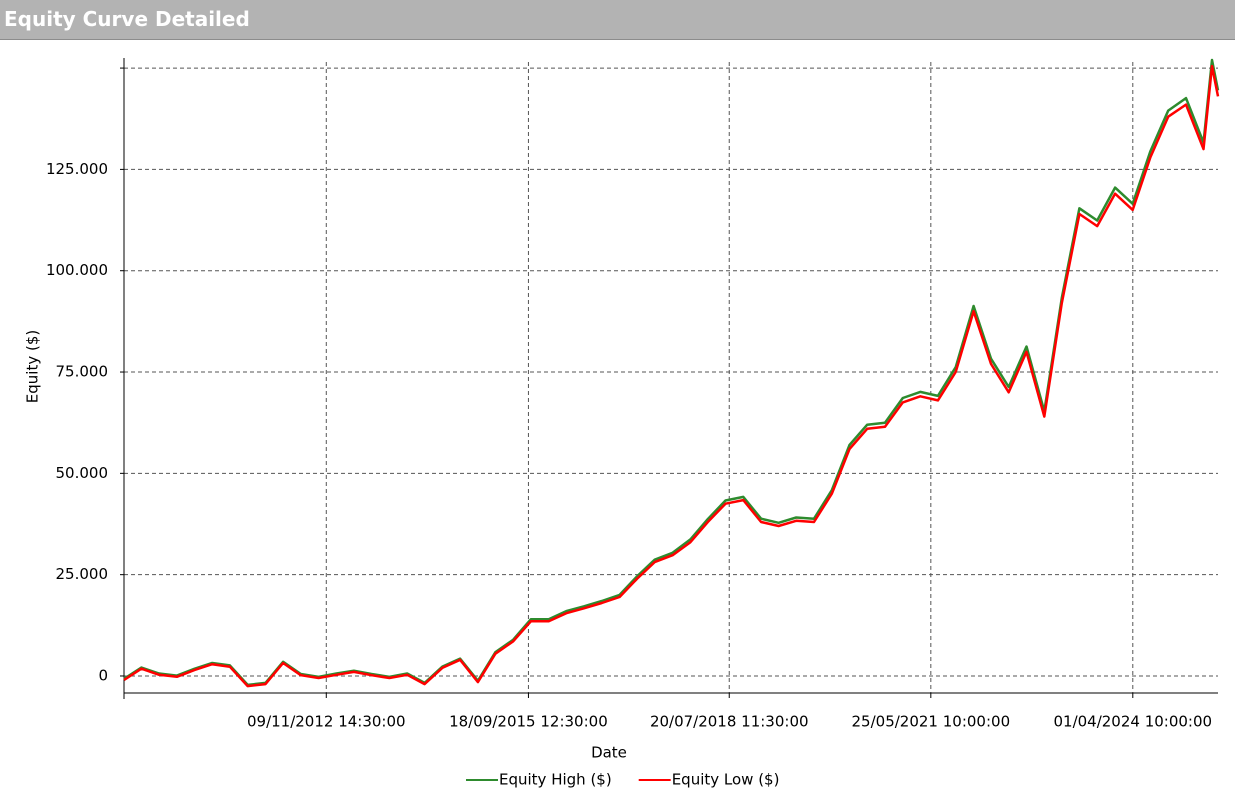 The image size is (1235, 799). Describe the element at coordinates (729, 722) in the screenshot. I see `x-tick-label: 20/07/2018 11:30:00` at that location.